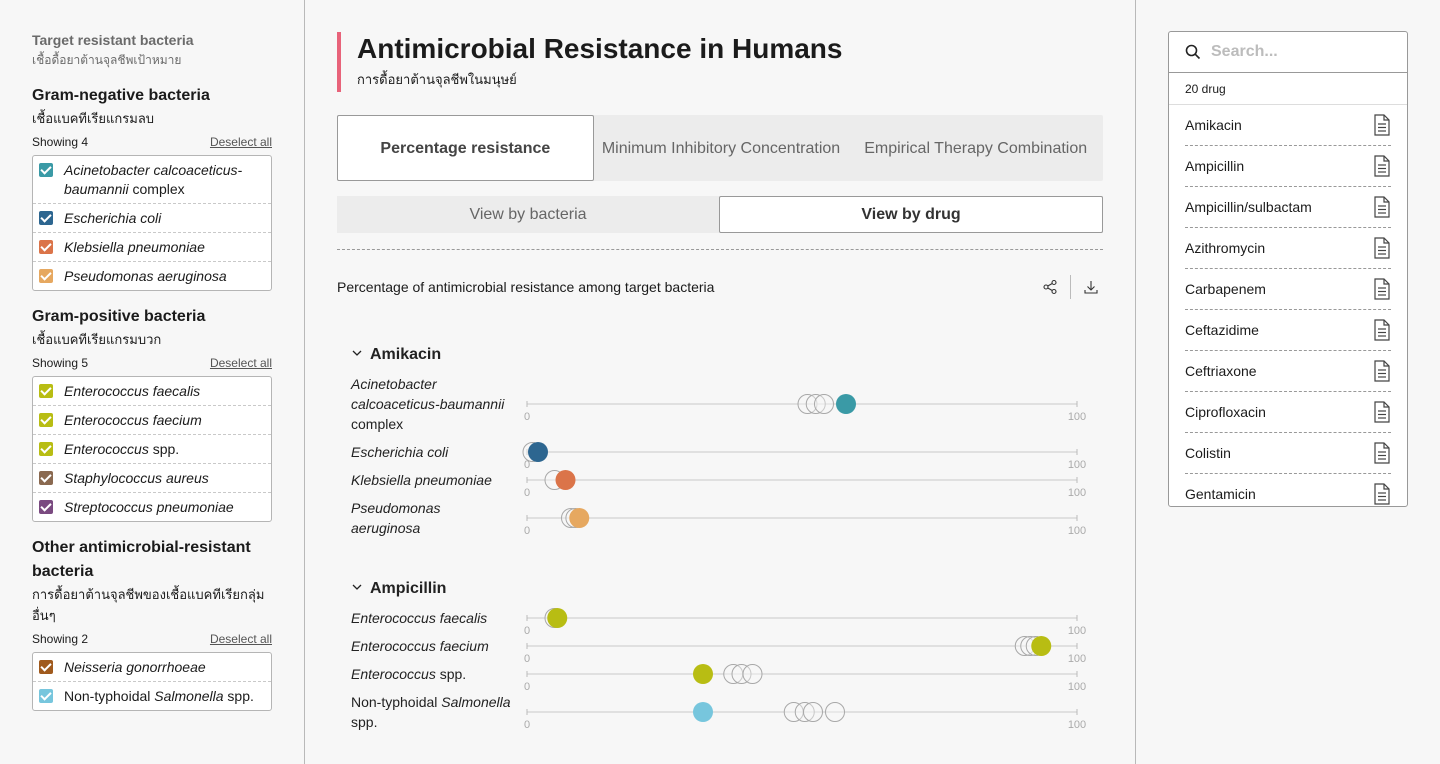  Describe the element at coordinates (1288, 330) in the screenshot. I see `drug-list-item: Ceftazidime` at that location.